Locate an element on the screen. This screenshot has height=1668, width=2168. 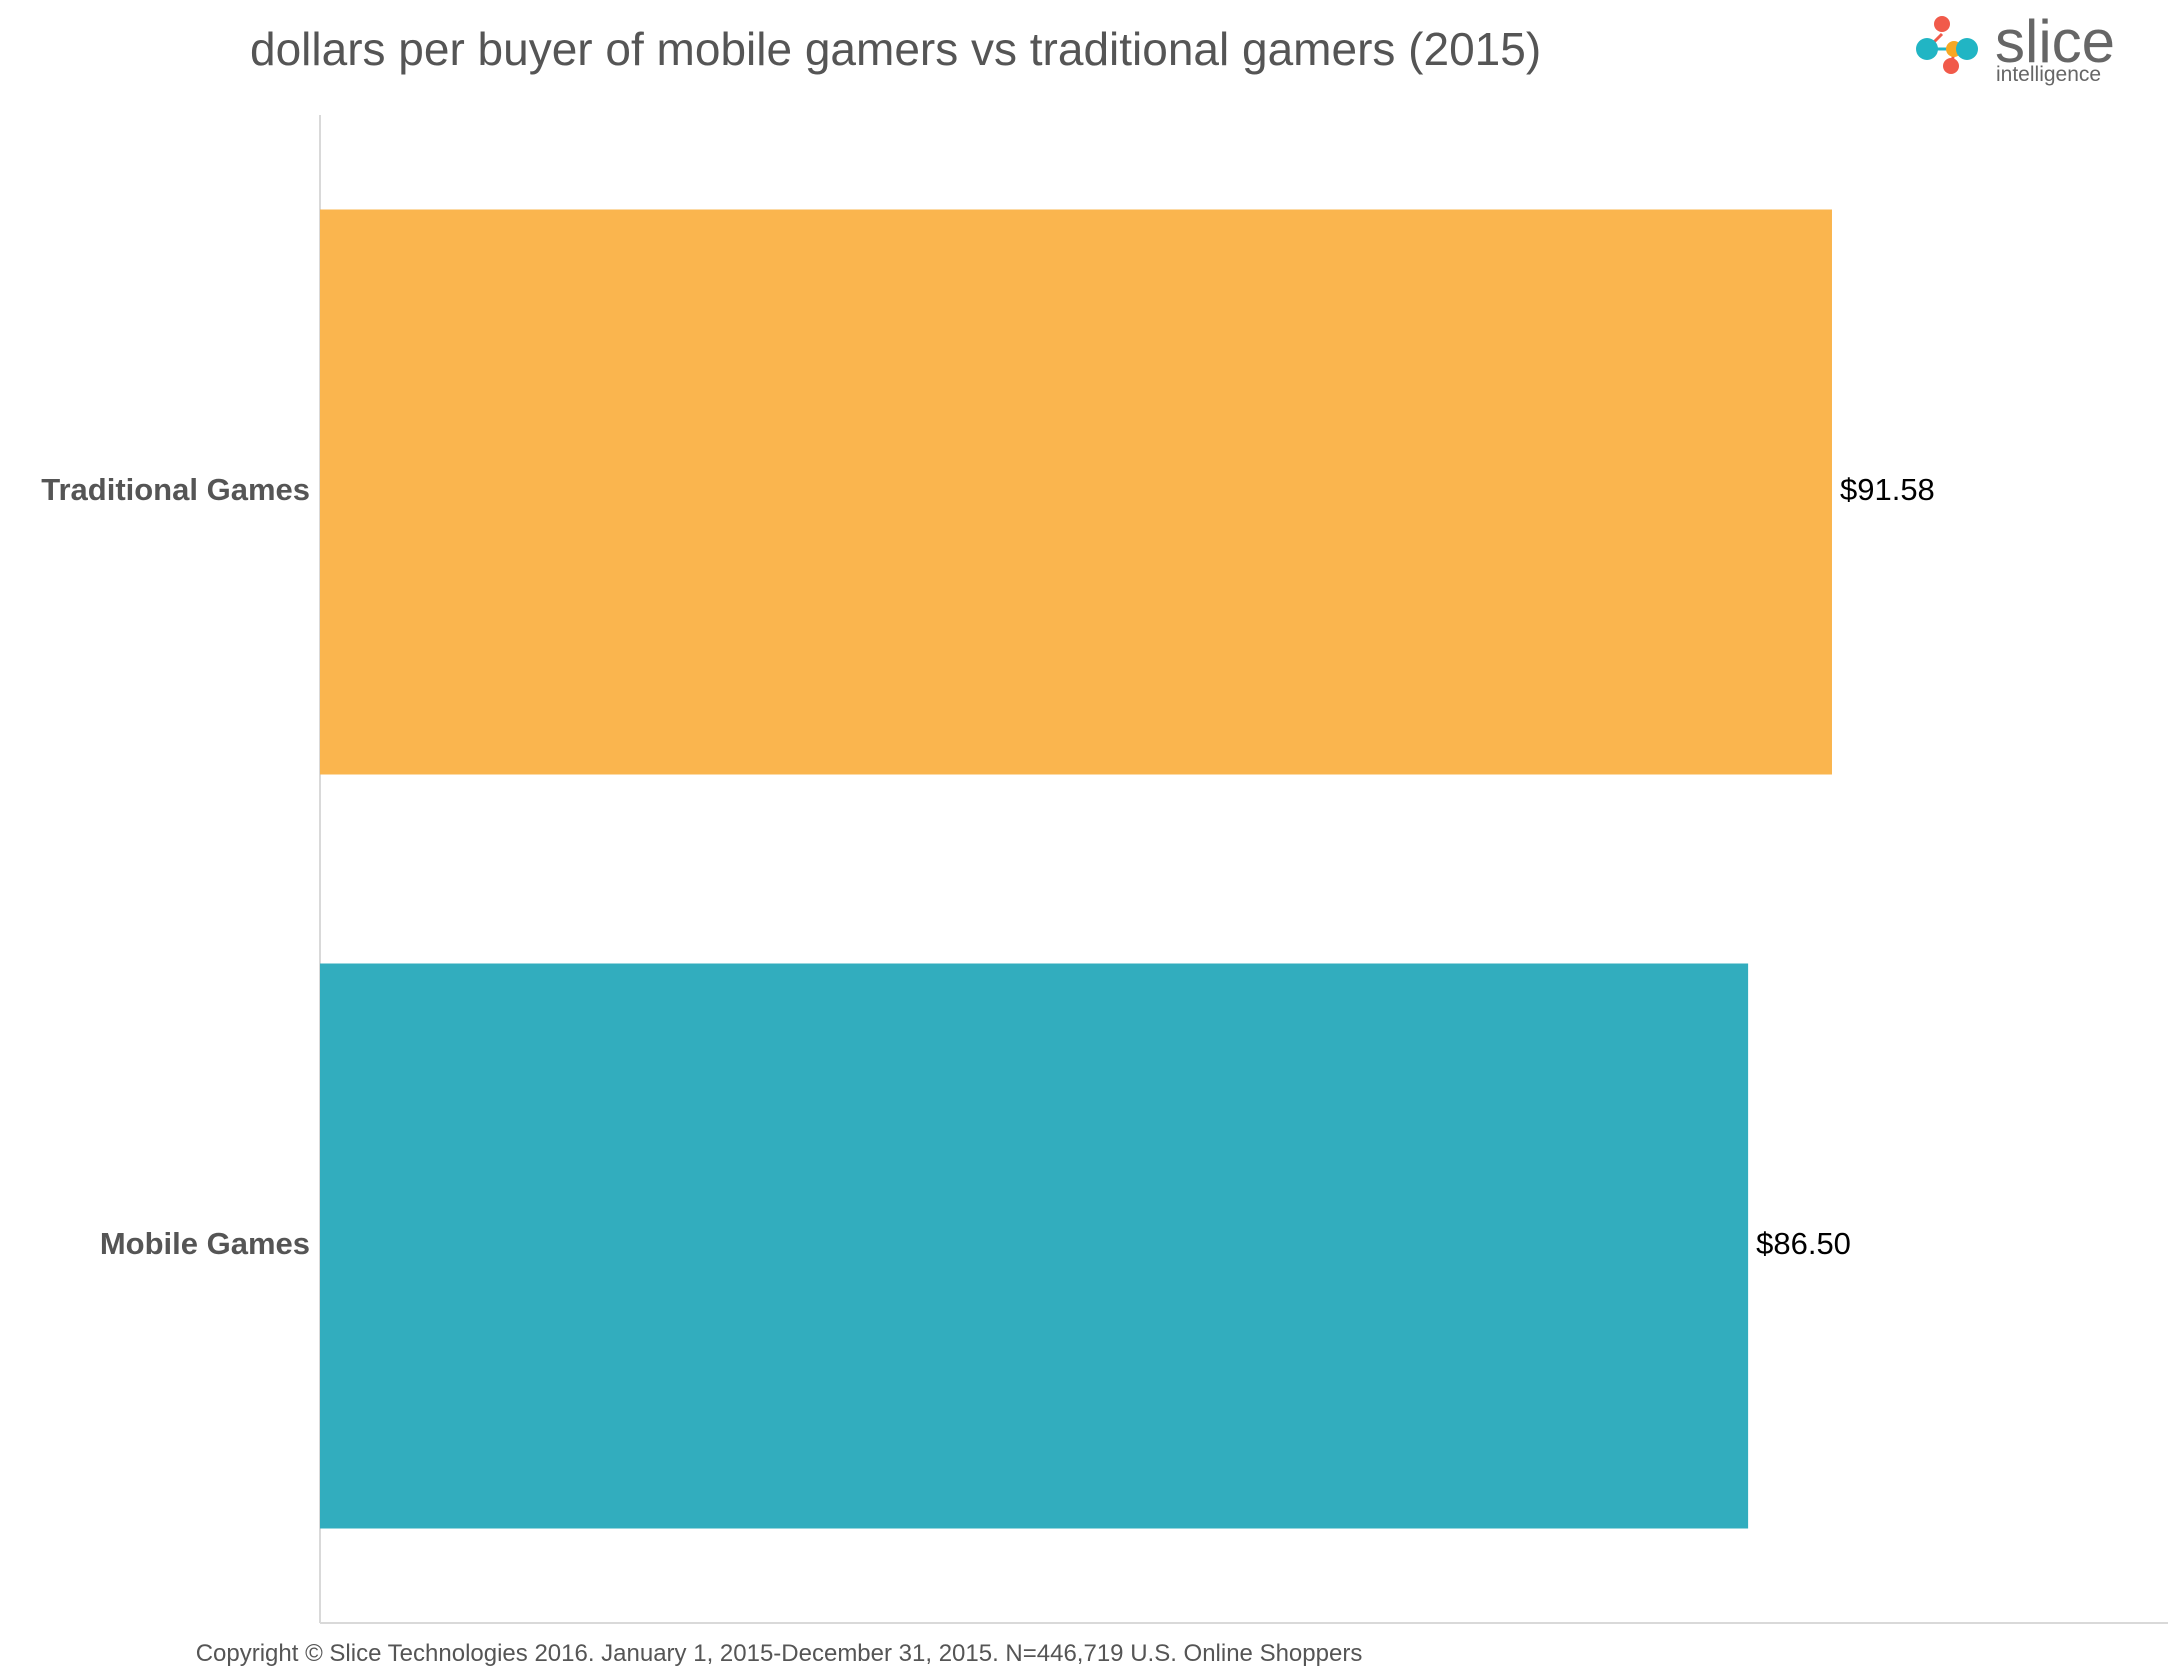
slice-logo: slice intelligence is located at coordinates (2015, 47).